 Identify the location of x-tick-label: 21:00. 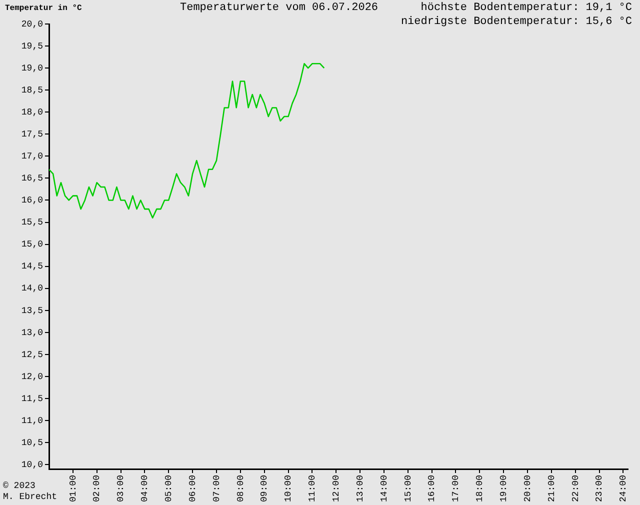
(551, 488).